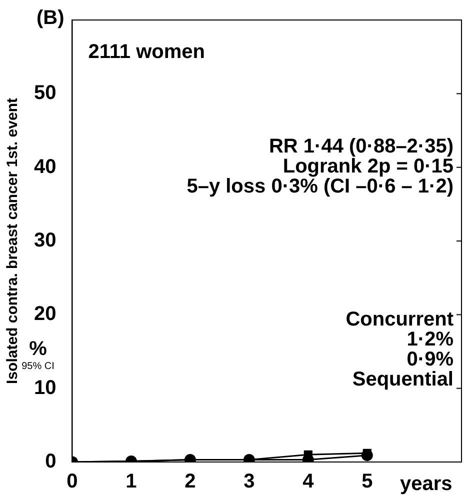  What do you see at coordinates (50, 18) in the screenshot?
I see `chart-title: (B)` at bounding box center [50, 18].